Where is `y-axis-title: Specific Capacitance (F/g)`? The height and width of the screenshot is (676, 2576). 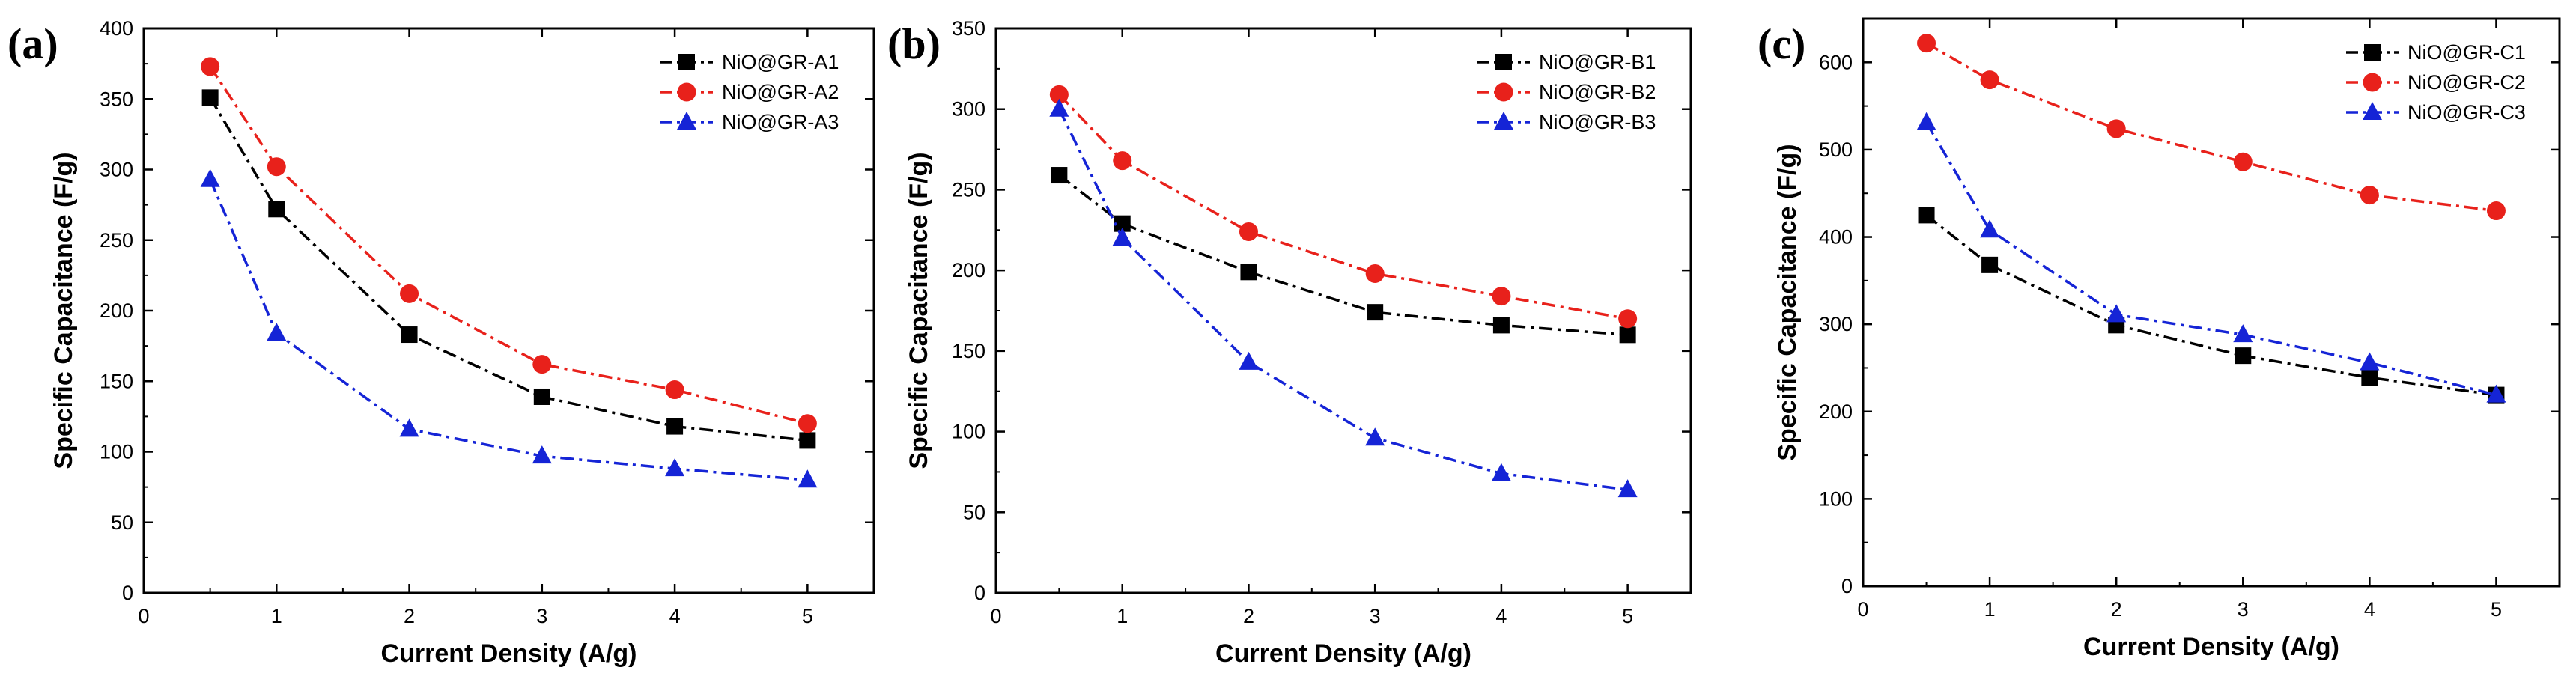 y-axis-title: Specific Capacitance (F/g) is located at coordinates (1787, 302).